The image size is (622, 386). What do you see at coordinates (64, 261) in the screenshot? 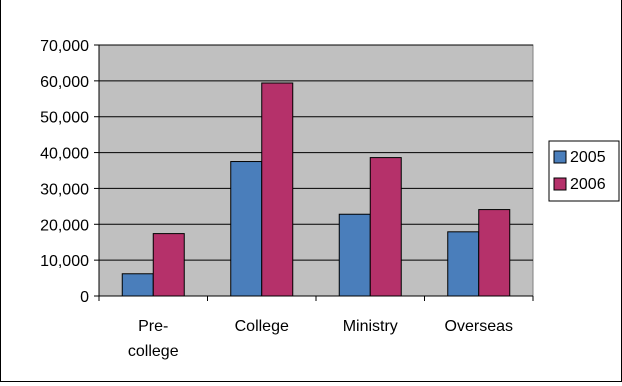
I see `y-tick-label: 10,000` at bounding box center [64, 261].